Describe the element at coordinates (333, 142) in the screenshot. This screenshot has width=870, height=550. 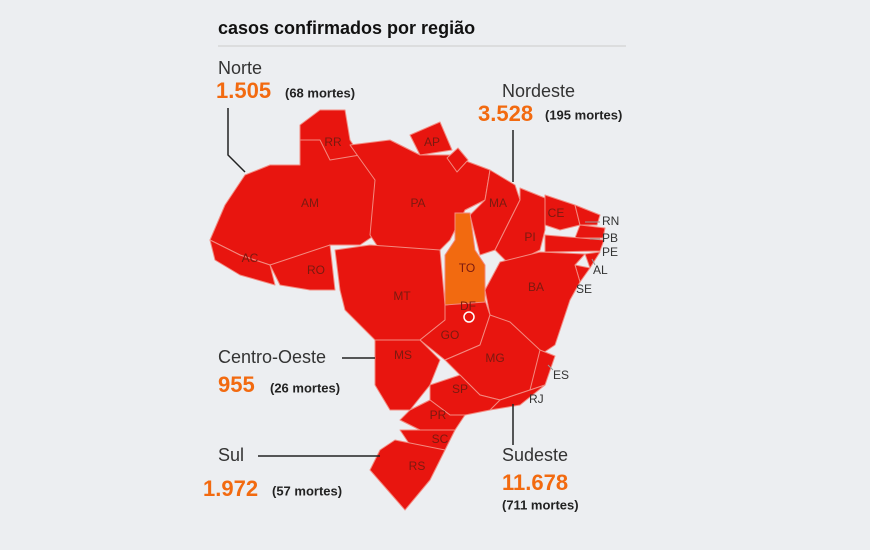
I see `state-label: RR` at that location.